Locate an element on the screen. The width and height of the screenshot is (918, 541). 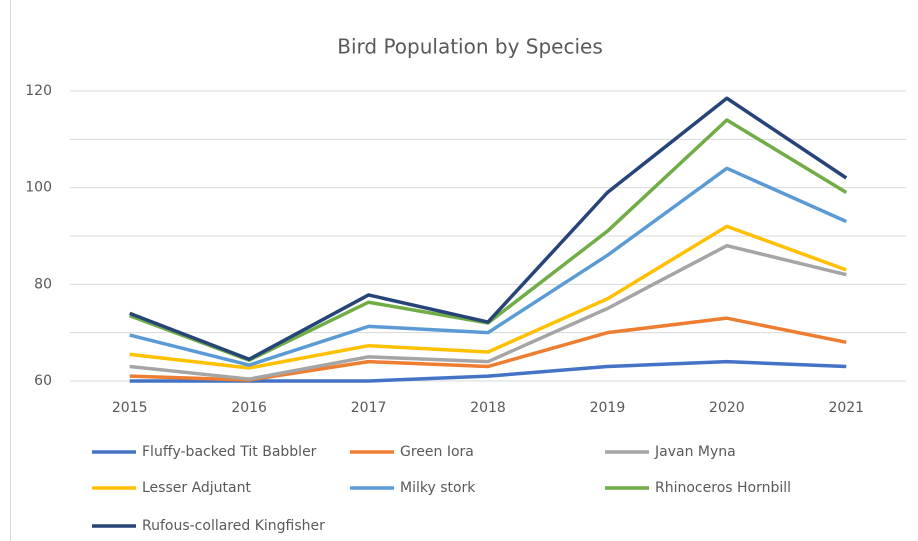
y-tick-label: 120 is located at coordinates (38, 91).